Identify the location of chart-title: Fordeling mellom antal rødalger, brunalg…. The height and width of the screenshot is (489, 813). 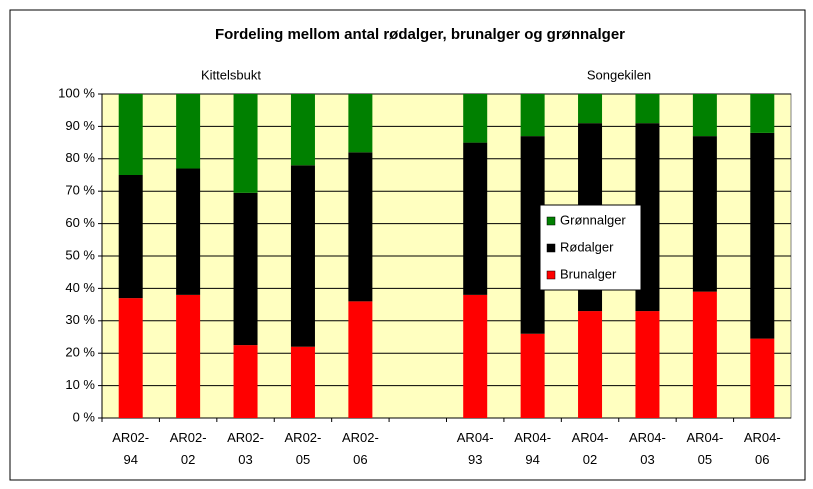
(420, 34).